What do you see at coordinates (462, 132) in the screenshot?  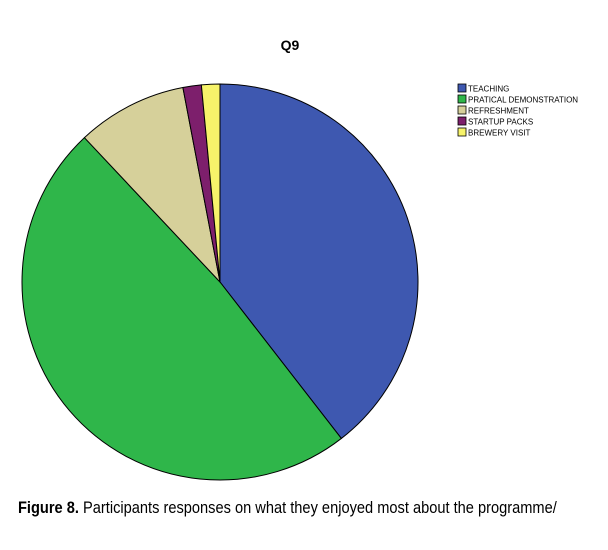 I see `legend-swatch-brewery-visit` at bounding box center [462, 132].